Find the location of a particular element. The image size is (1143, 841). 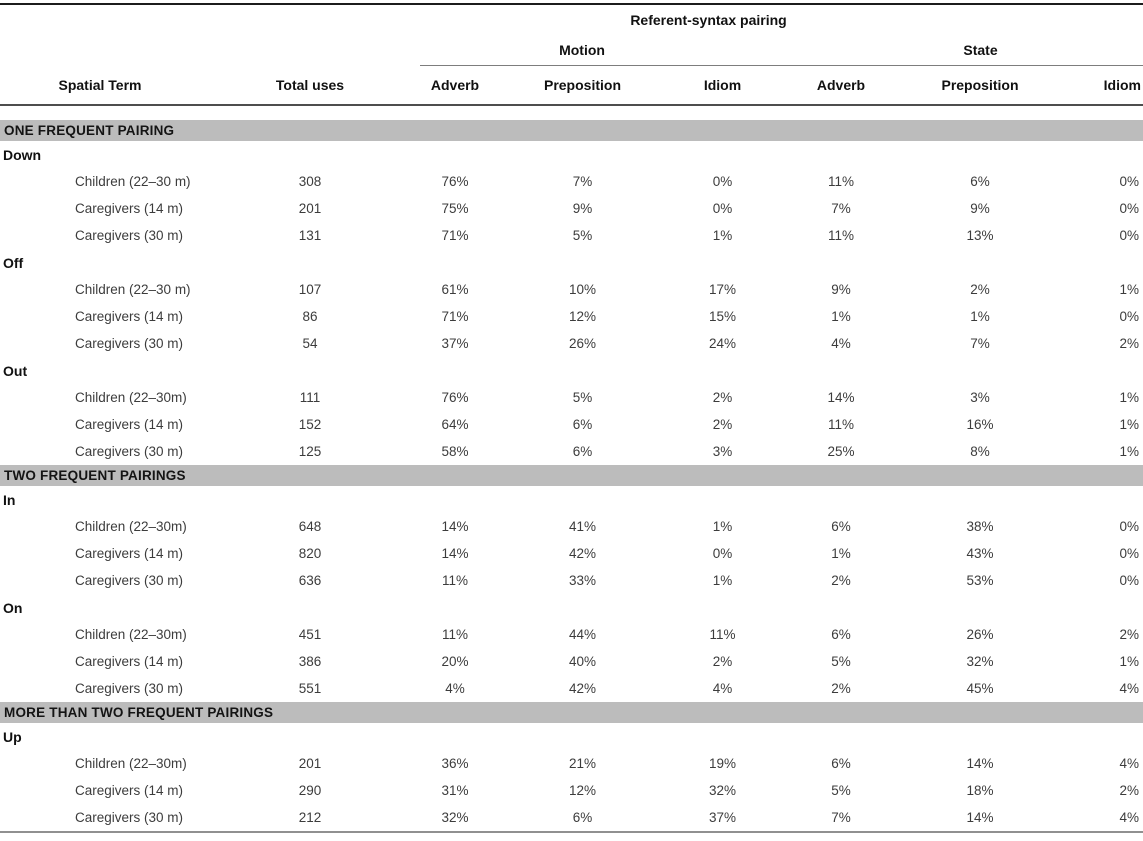

motion-idiom-value: 4% is located at coordinates (722, 688).